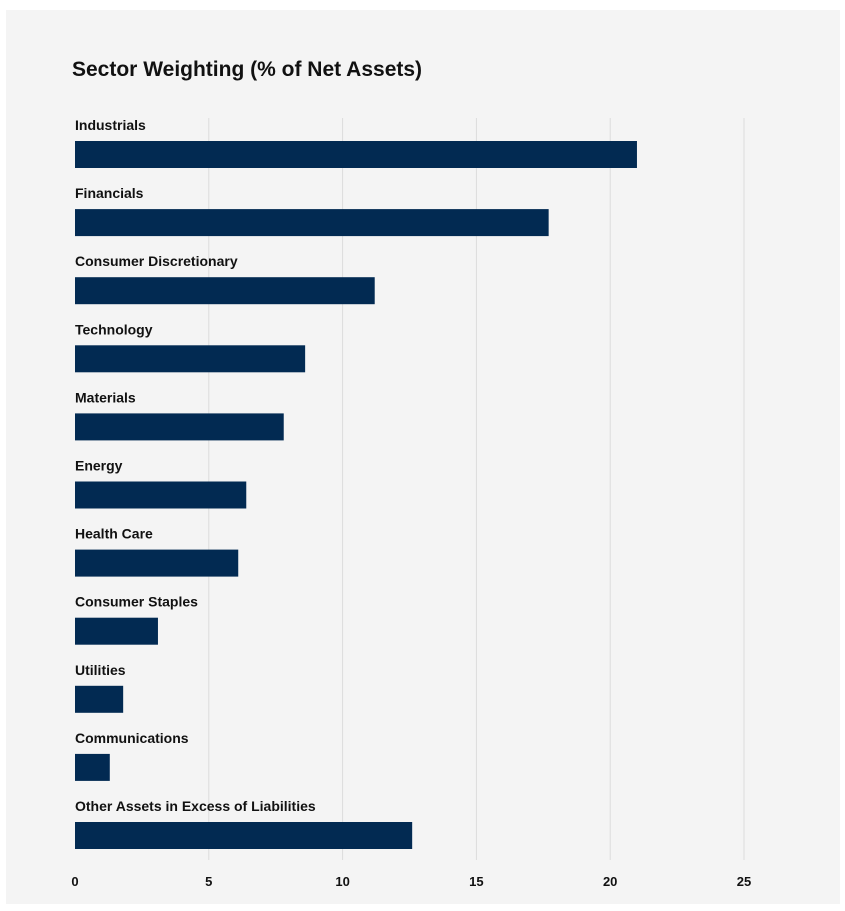 The image size is (845, 911). What do you see at coordinates (195, 806) in the screenshot?
I see `category-label-other-assets-in-excess-of-liabilities: Other Assets in Excess of Liabilities` at bounding box center [195, 806].